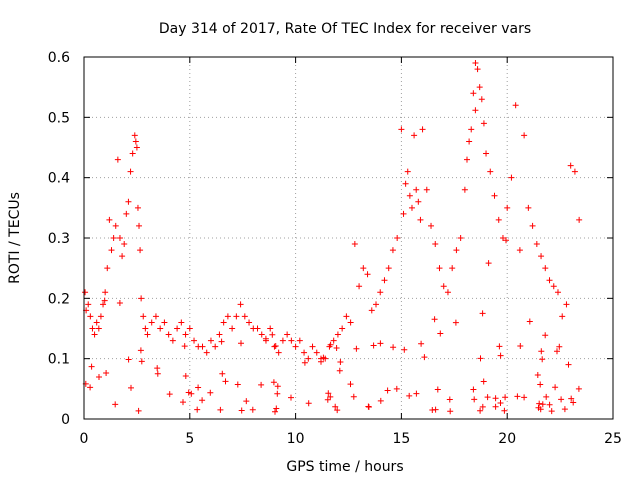 The width and height of the screenshot is (640, 480). Describe the element at coordinates (84, 439) in the screenshot. I see `x-tick-label: 0` at that location.